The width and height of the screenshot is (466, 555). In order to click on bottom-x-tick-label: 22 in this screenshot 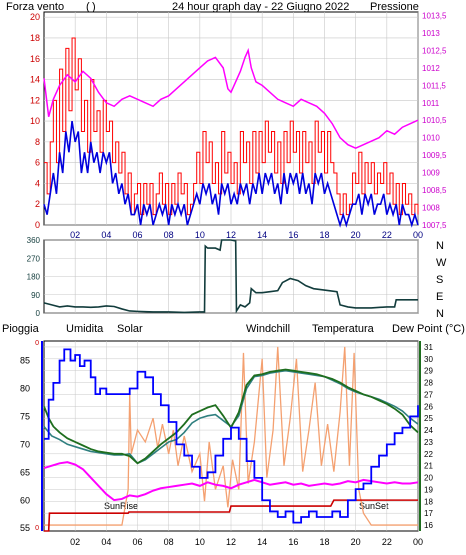, I will do `click(387, 542)`.